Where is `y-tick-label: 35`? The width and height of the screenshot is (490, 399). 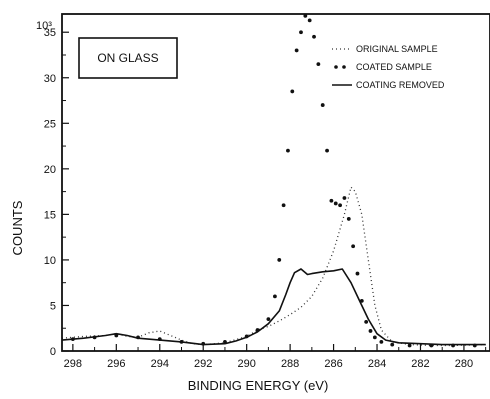 y-tick-label: 35 is located at coordinates (50, 33).